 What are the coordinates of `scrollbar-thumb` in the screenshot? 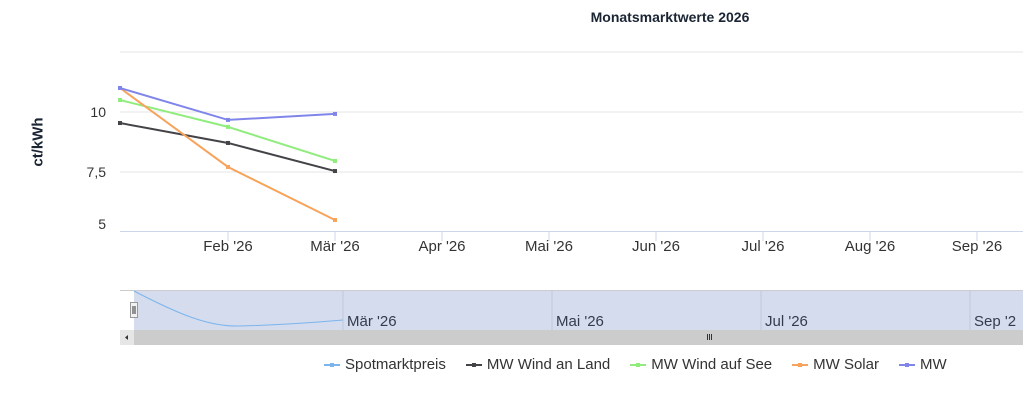 It's located at (578, 337).